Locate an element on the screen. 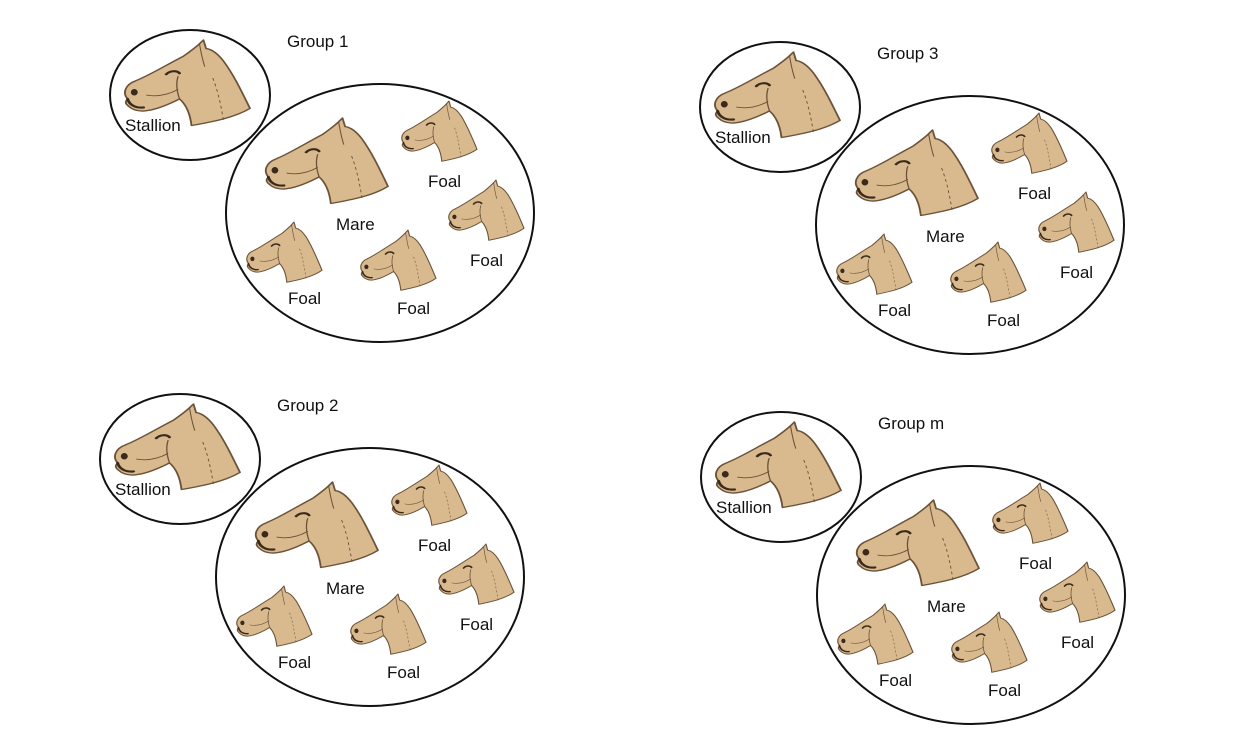 The width and height of the screenshot is (1241, 746). group-panel: Group 2 Stallion Mare Foal Foal Foal Foal is located at coordinates (312, 550).